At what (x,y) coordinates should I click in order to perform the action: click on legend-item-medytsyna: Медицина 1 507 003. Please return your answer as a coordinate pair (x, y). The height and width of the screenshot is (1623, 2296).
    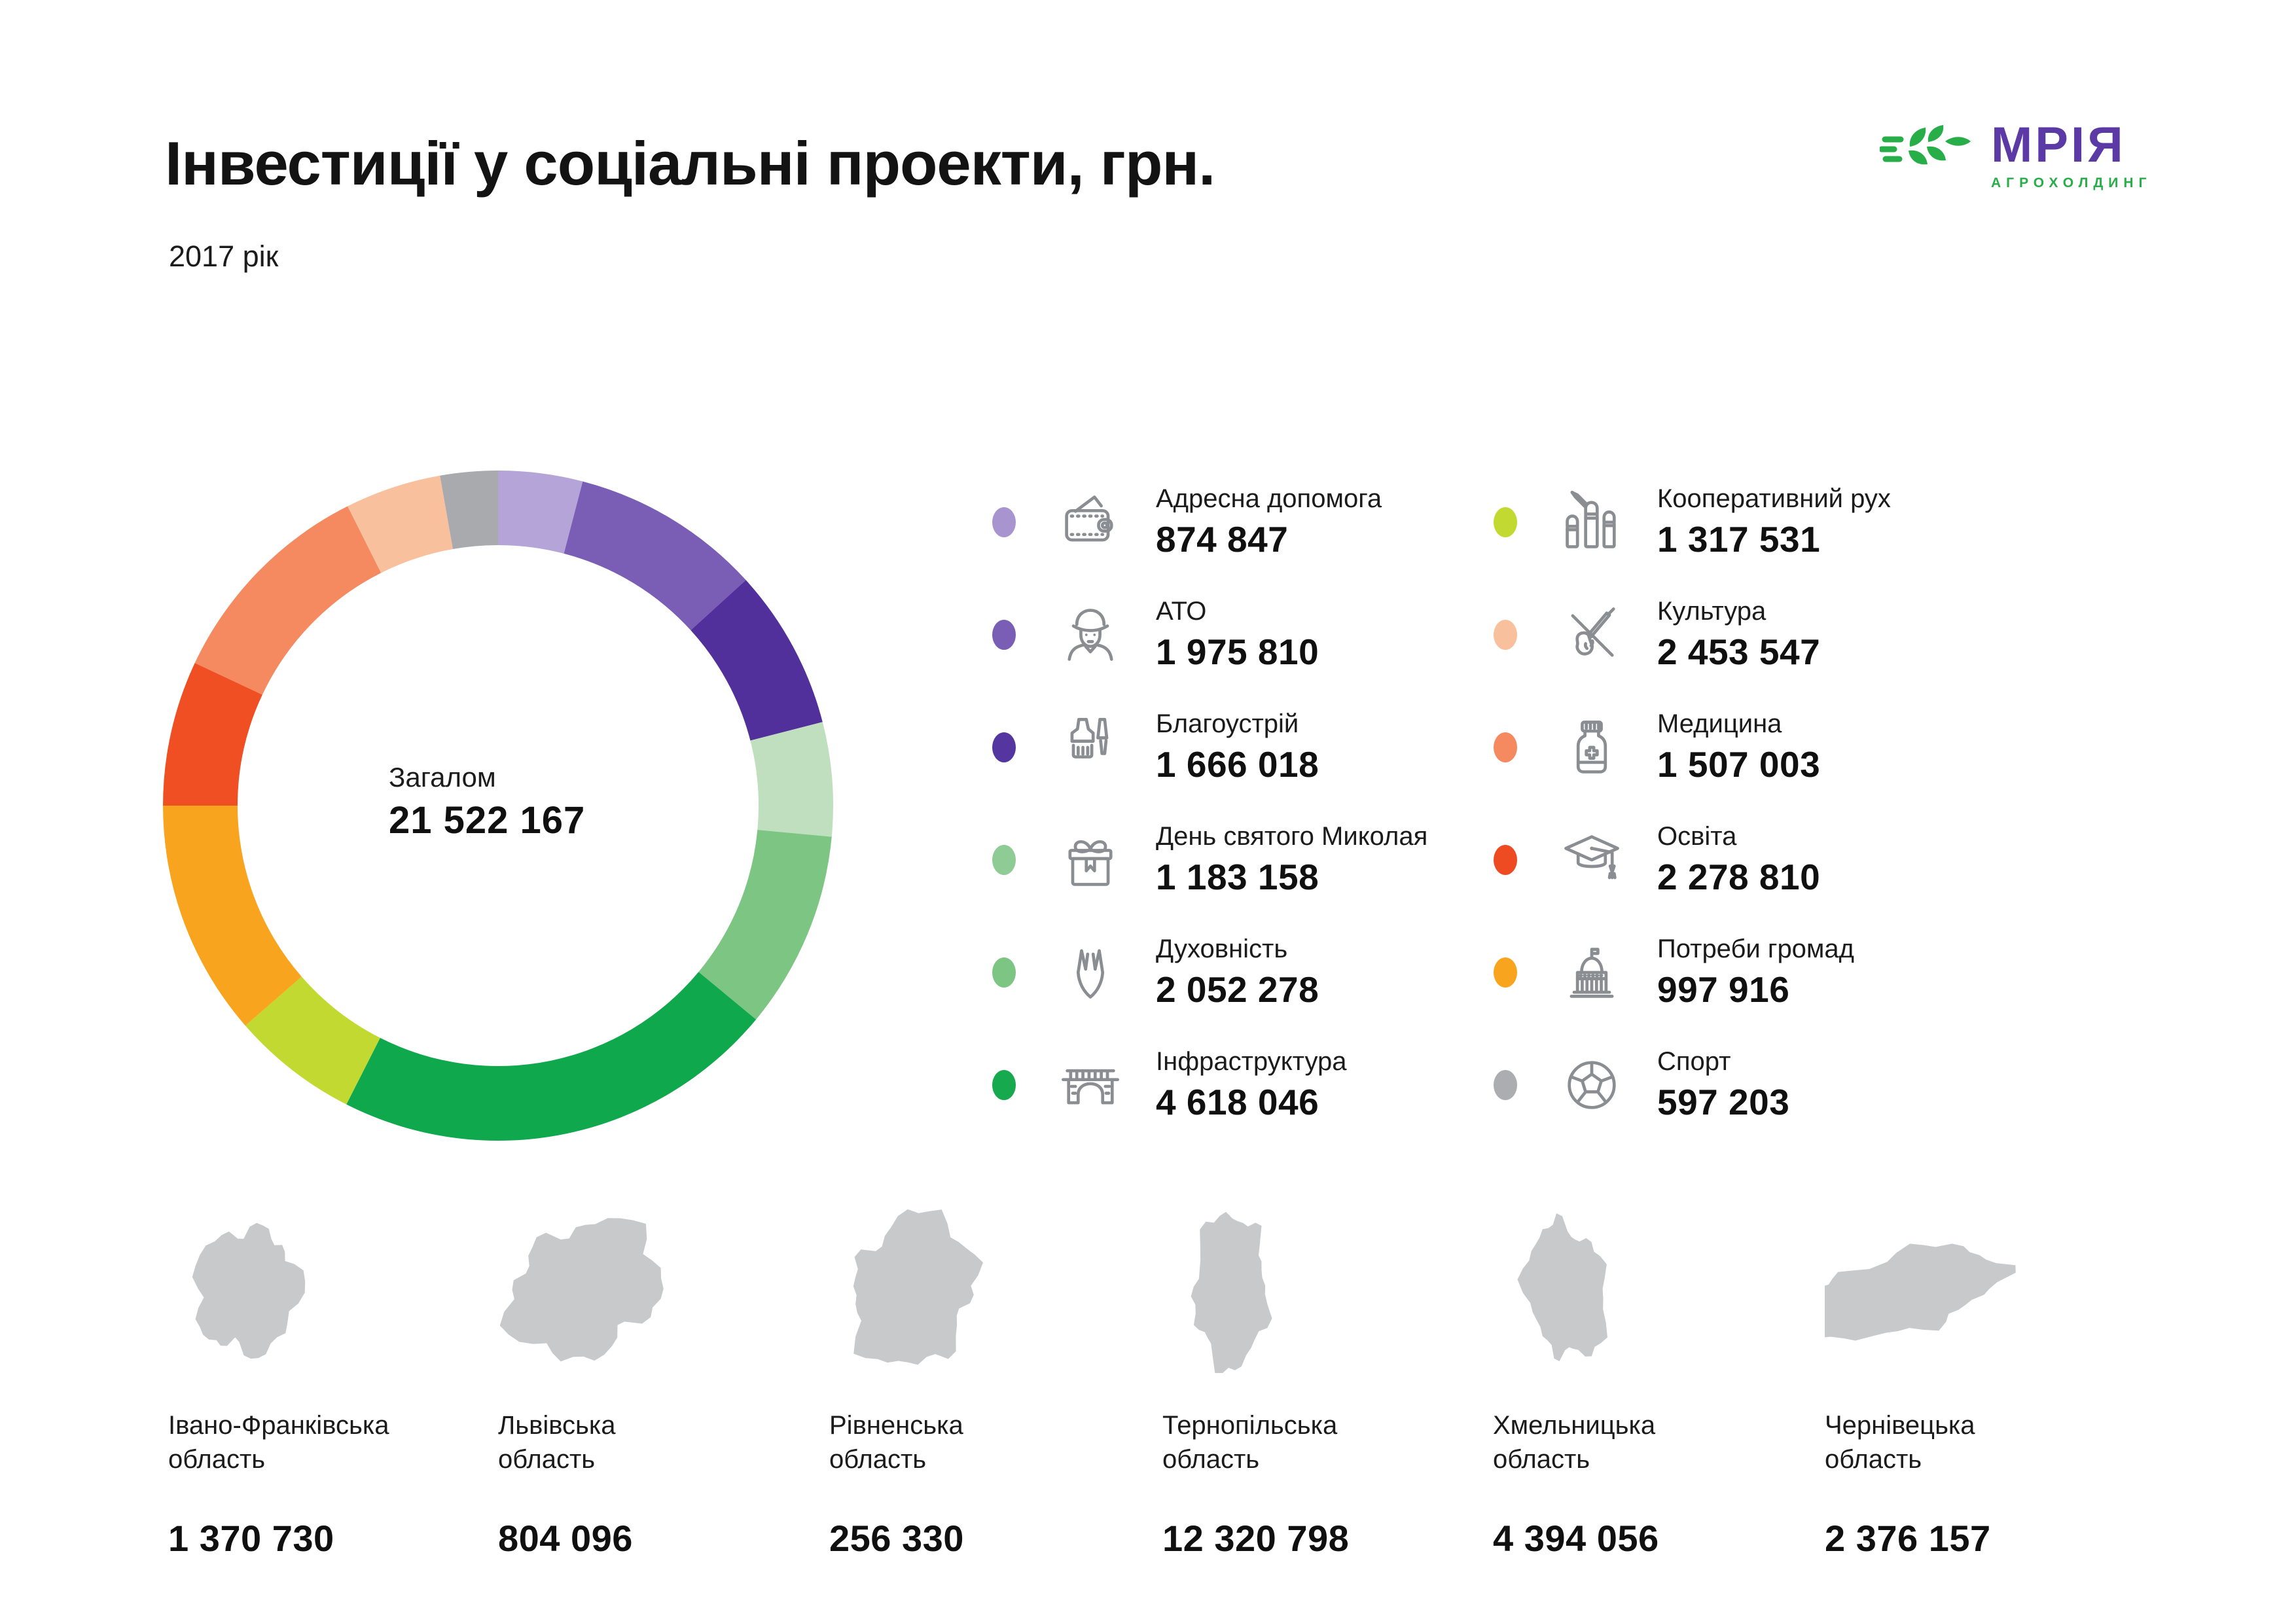
    Looking at the image, I should click on (1746, 747).